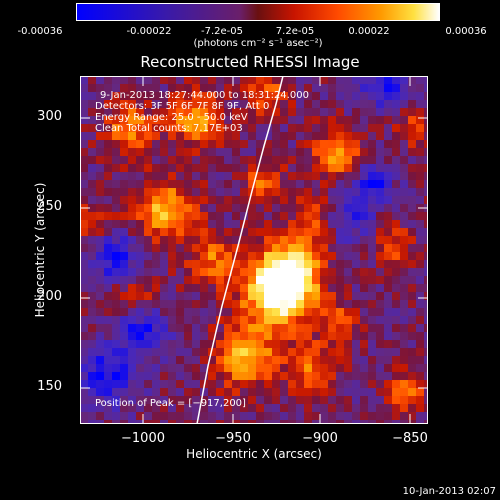 The width and height of the screenshot is (500, 500). What do you see at coordinates (369, 31) in the screenshot?
I see `colorbar-tick: 0.00022` at bounding box center [369, 31].